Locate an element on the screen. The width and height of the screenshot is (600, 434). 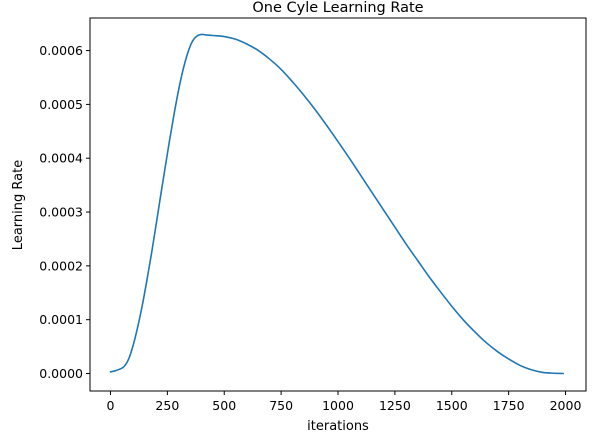
x-tick-label: 0 is located at coordinates (111, 405).